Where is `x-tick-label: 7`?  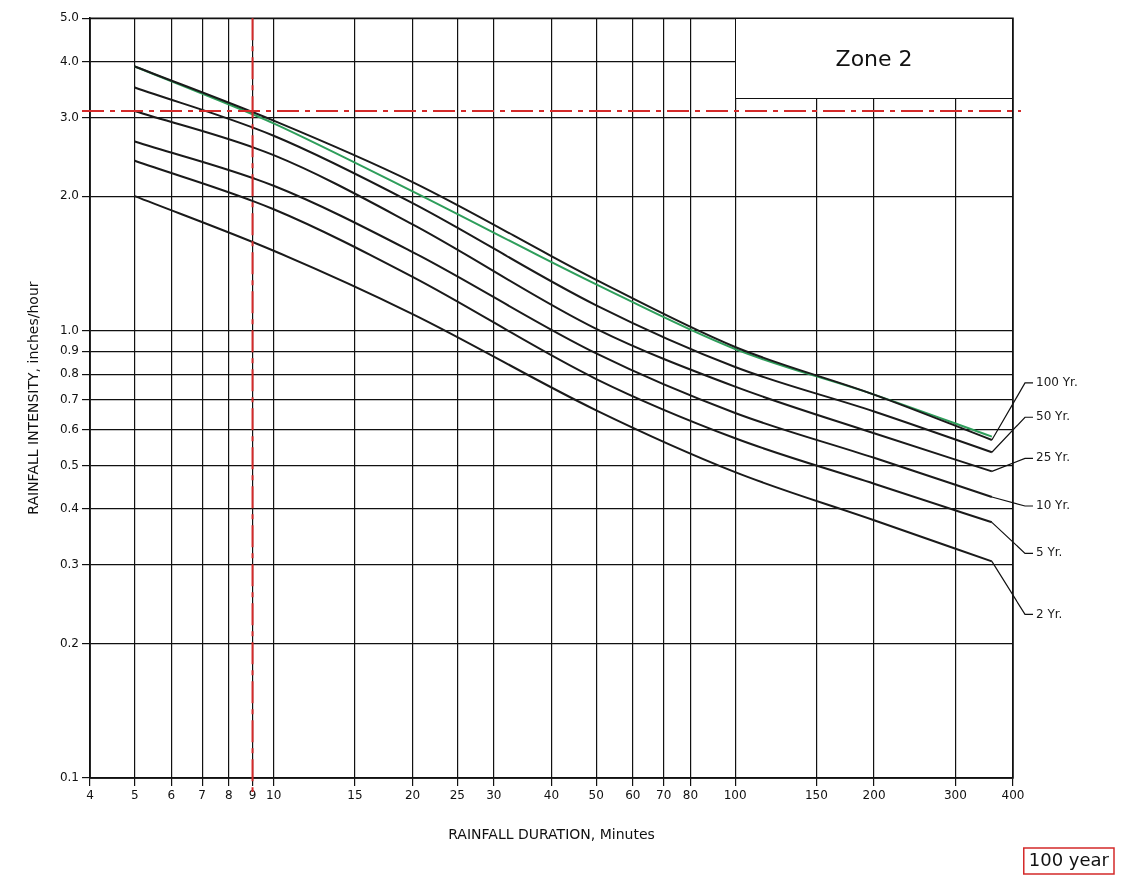 x-tick-label: 7 is located at coordinates (202, 795).